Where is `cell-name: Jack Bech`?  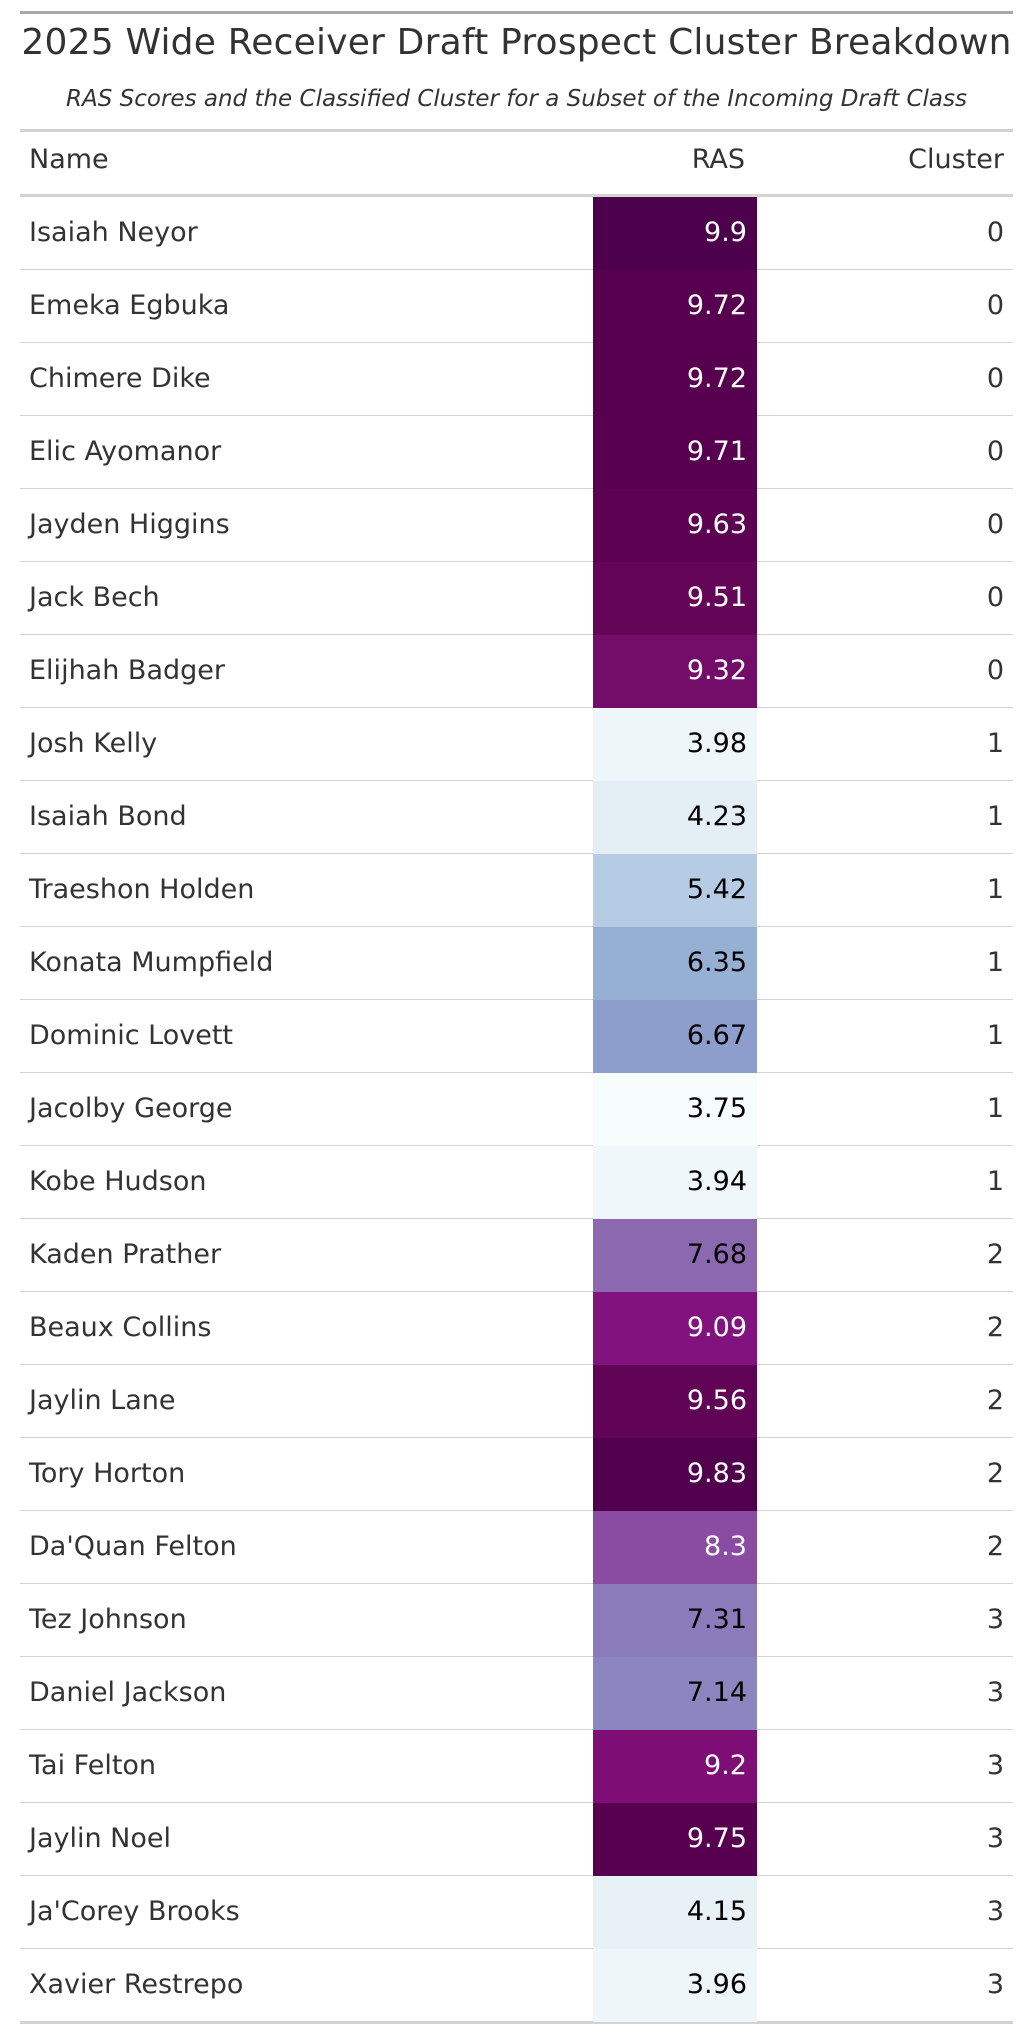
cell-name: Jack Bech is located at coordinates (94, 597).